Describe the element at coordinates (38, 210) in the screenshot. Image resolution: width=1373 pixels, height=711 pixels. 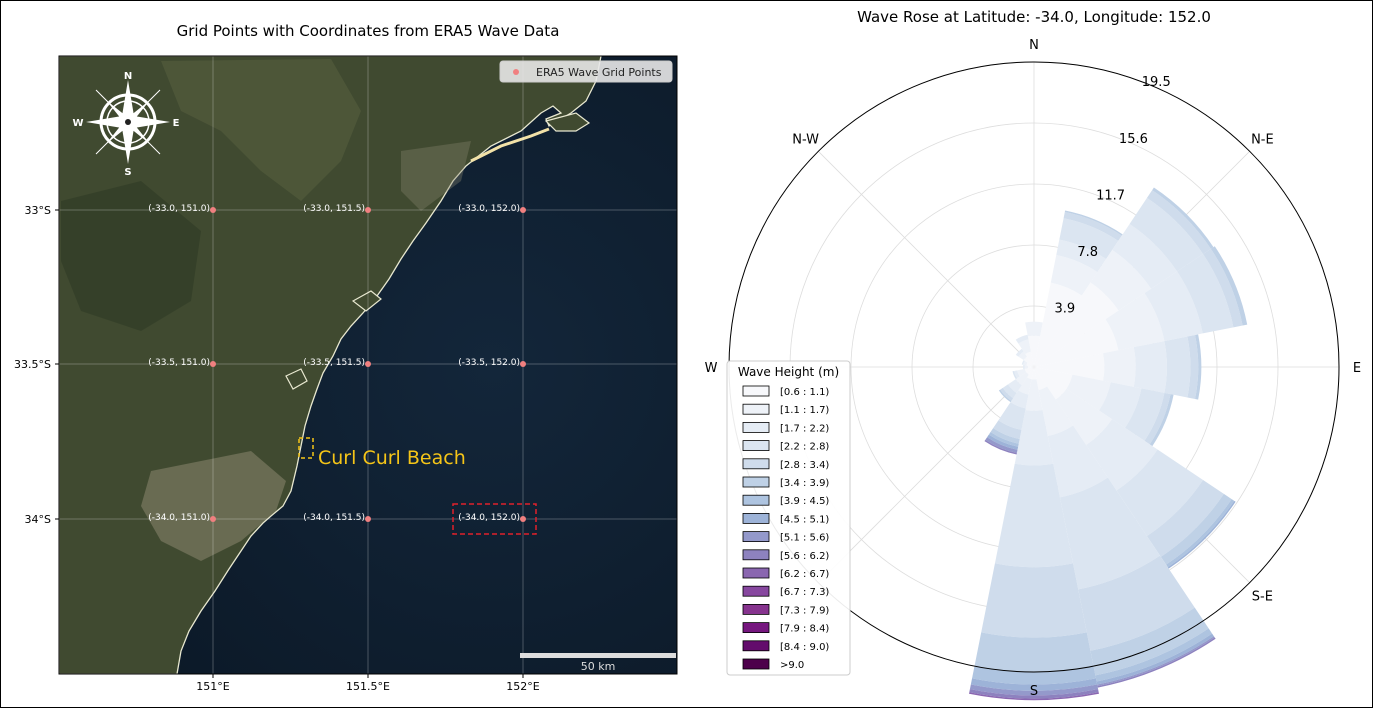
I see `y-tick-label: 33°S` at that location.